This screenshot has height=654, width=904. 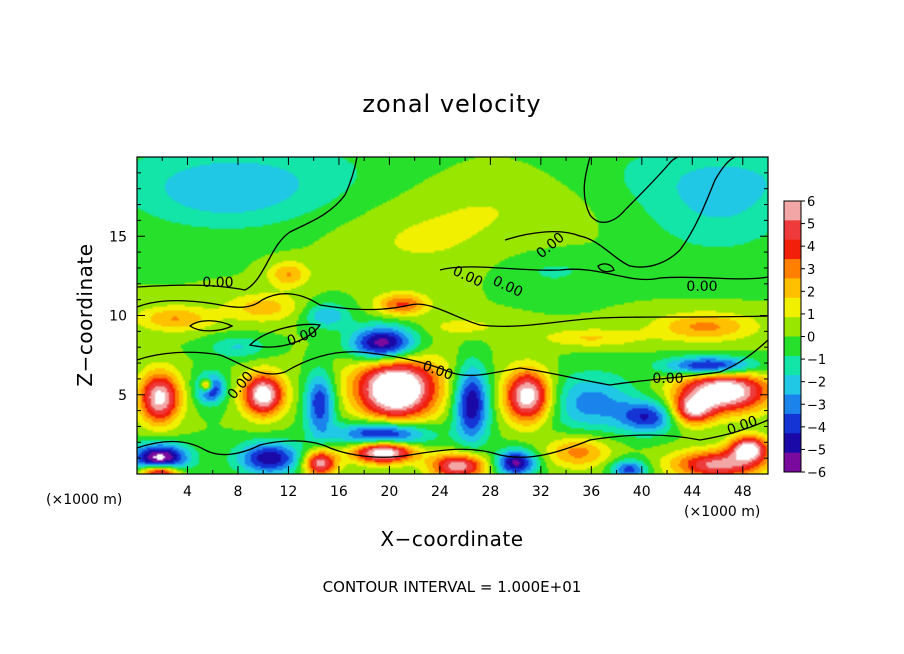 What do you see at coordinates (452, 310) in the screenshot?
I see `zero-contour-mid` at bounding box center [452, 310].